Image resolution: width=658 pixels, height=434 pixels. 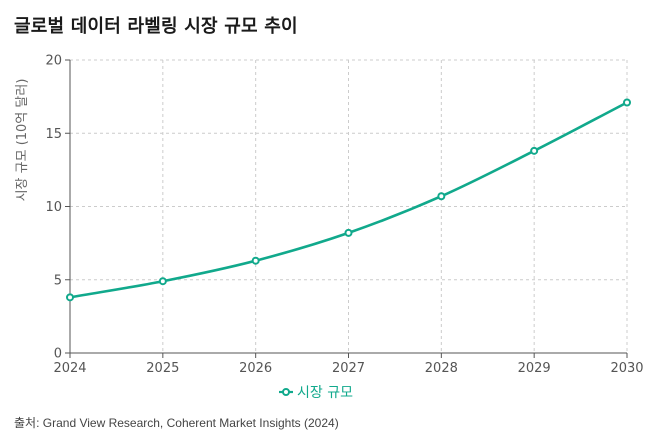 What do you see at coordinates (534, 368) in the screenshot?
I see `x-tick-label: 2029` at bounding box center [534, 368].